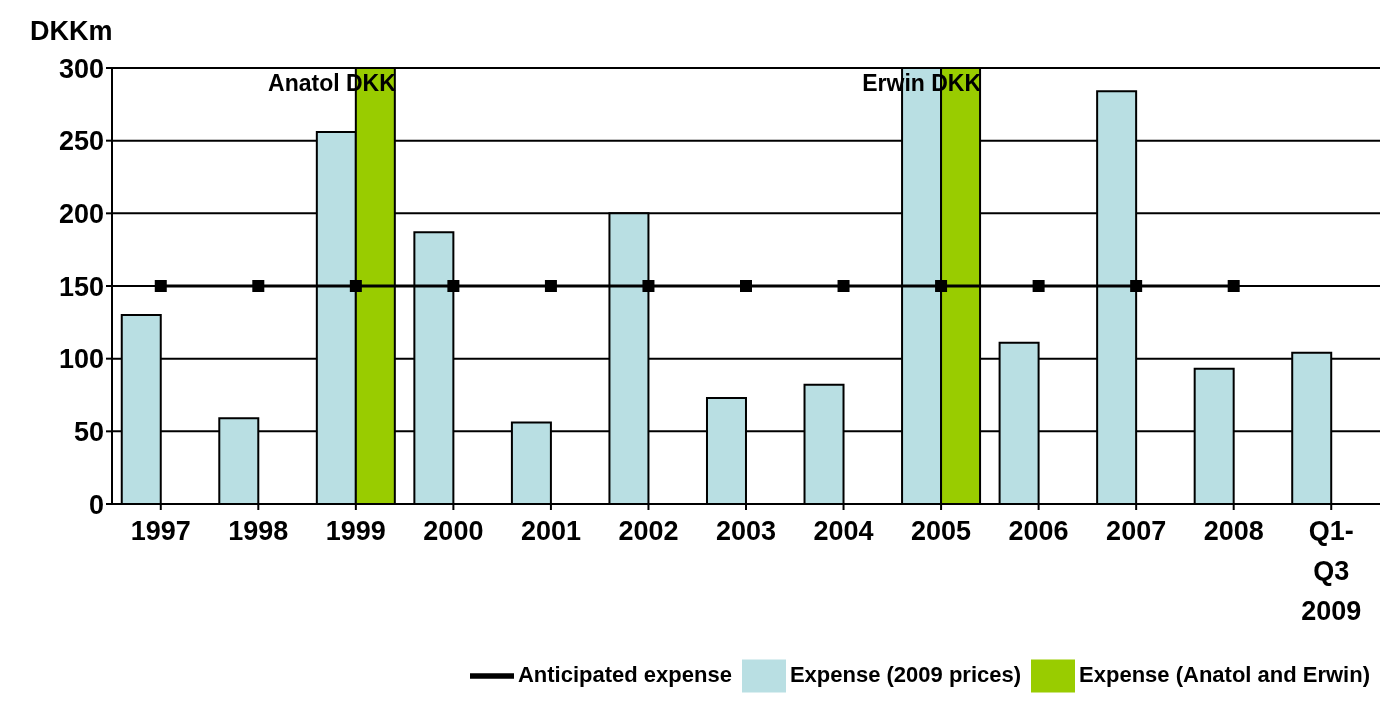  Describe the element at coordinates (160, 531) in the screenshot. I see `x-tick-label: 1997` at that location.